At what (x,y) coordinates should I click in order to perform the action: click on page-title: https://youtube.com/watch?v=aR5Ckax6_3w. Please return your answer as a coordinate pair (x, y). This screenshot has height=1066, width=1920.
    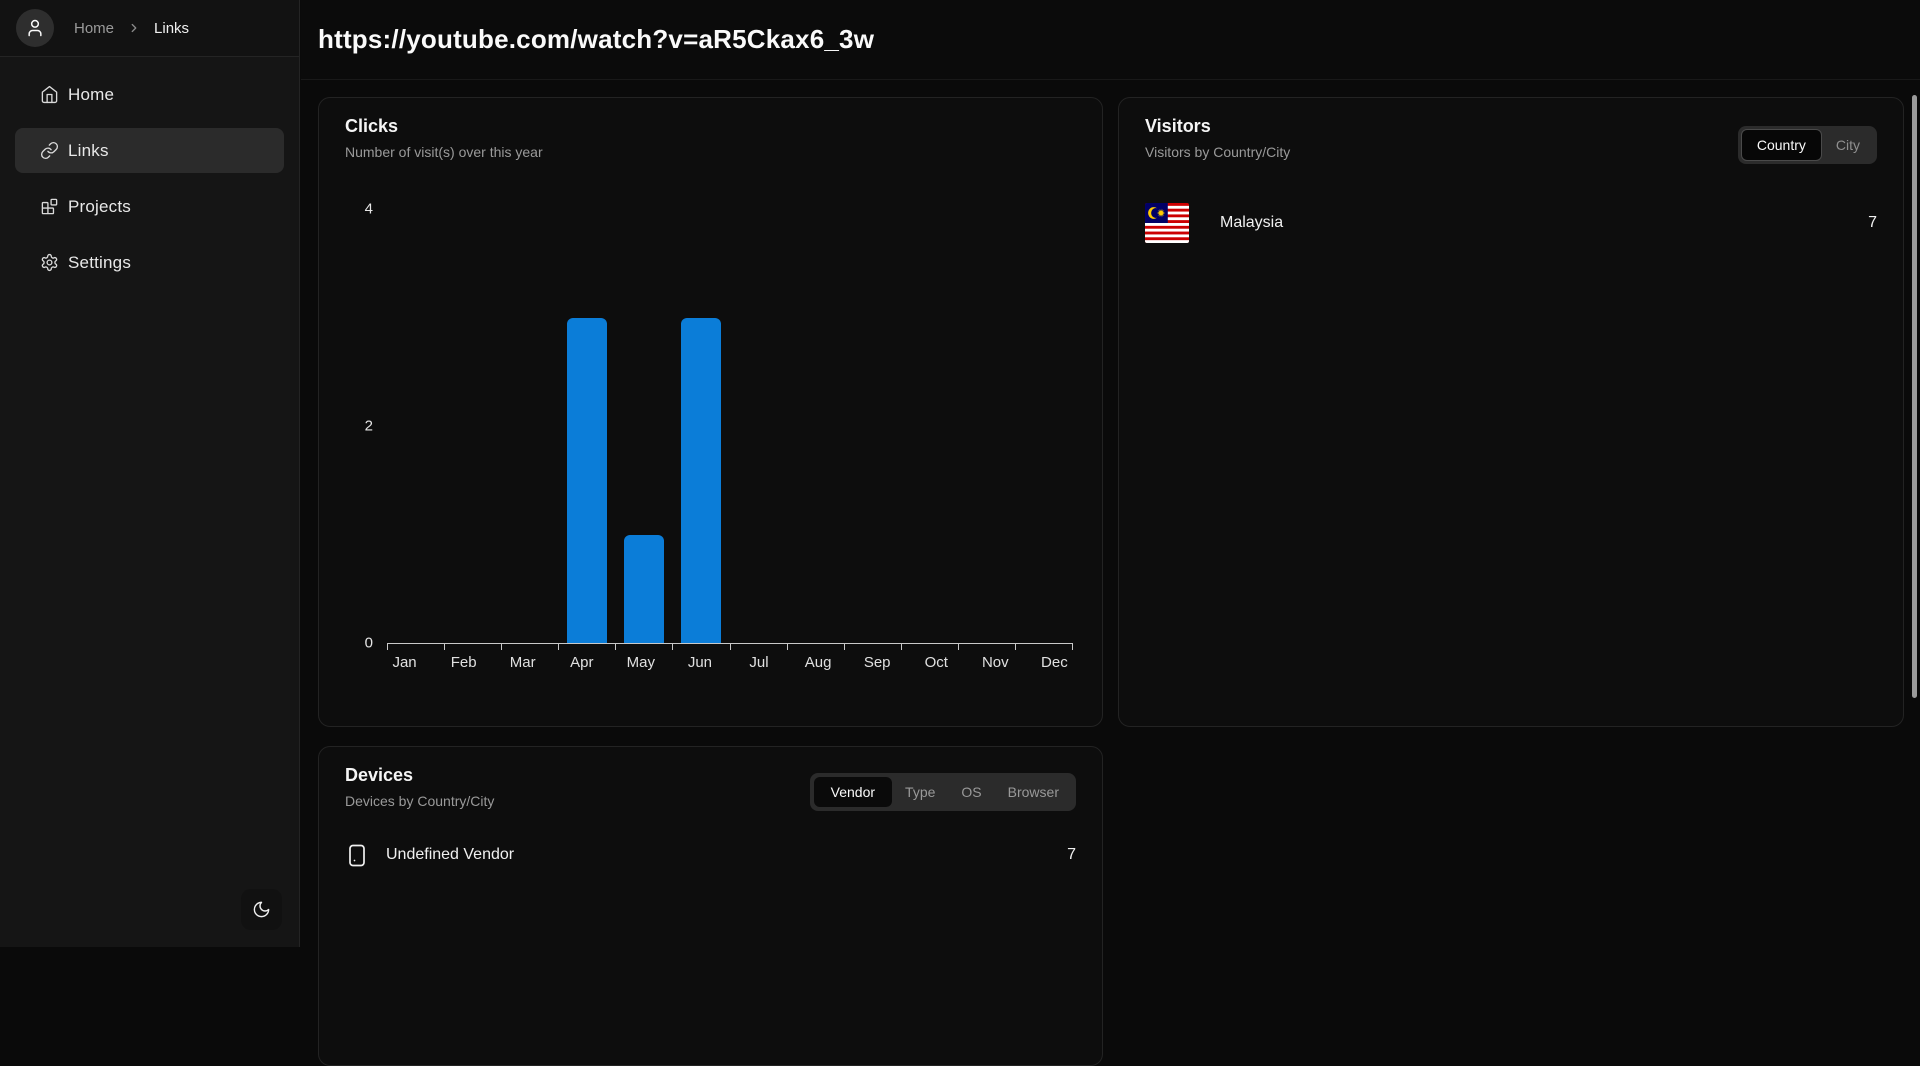
    Looking at the image, I should click on (596, 39).